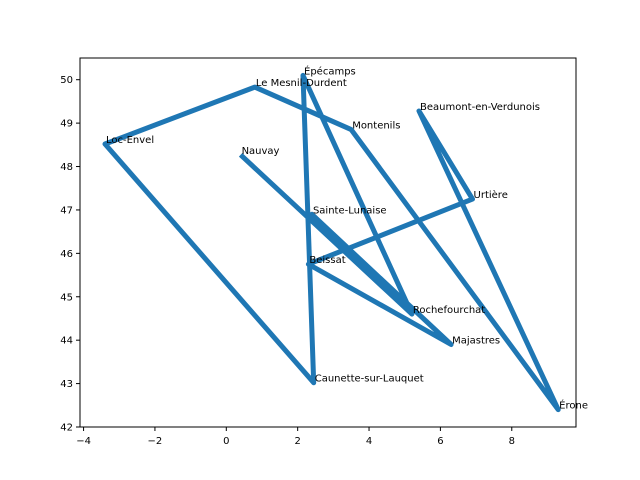  Describe the element at coordinates (301, 83) in the screenshot. I see `point-label: Le Mesnil-Durdent` at that location.